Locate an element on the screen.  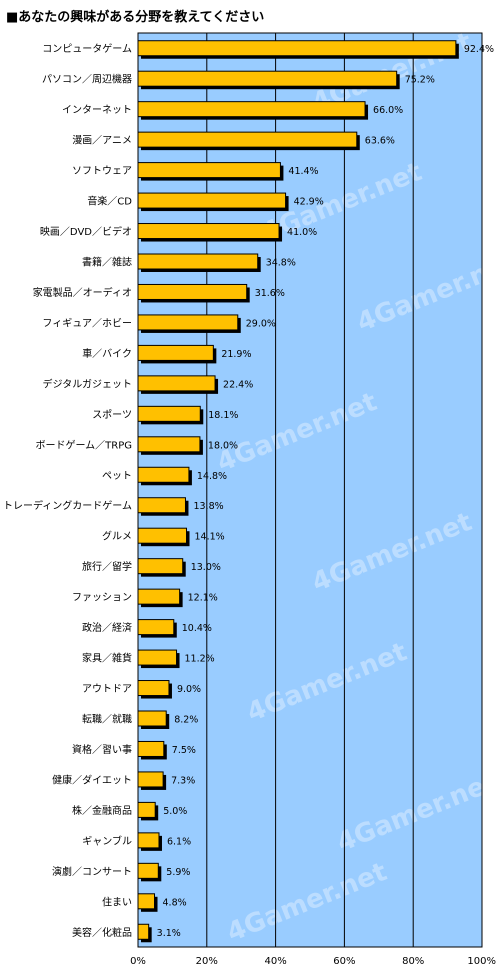
value-label: 12.1% is located at coordinates (203, 598).